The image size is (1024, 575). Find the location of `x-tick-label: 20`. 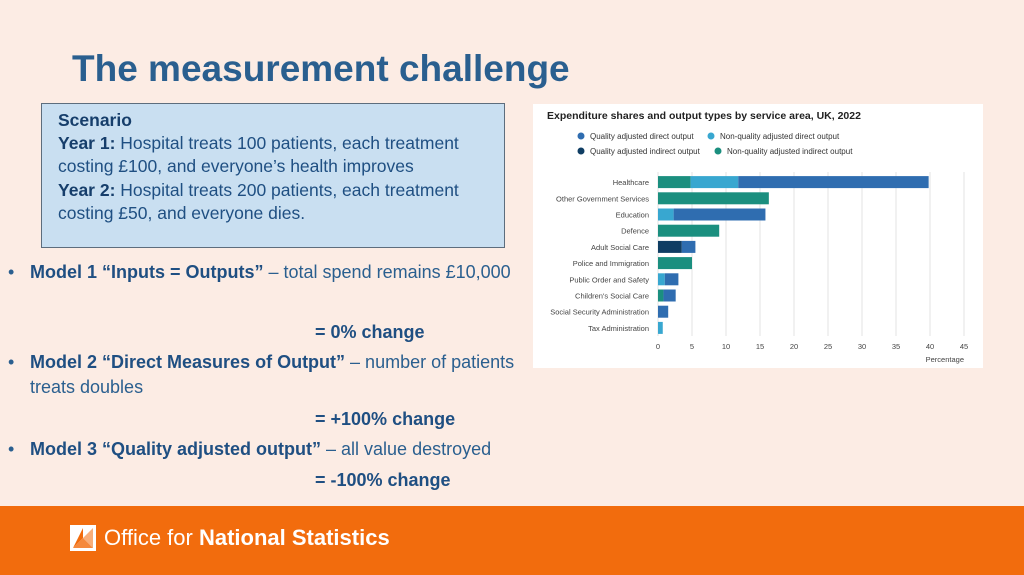

x-tick-label: 20 is located at coordinates (794, 346).